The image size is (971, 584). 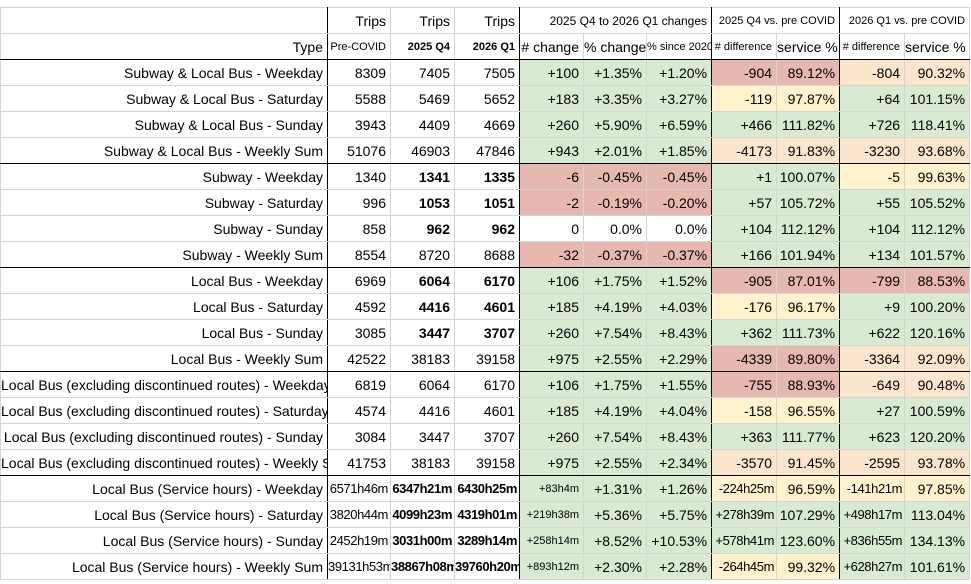 What do you see at coordinates (808, 280) in the screenshot?
I see `cell: 87.01%` at bounding box center [808, 280].